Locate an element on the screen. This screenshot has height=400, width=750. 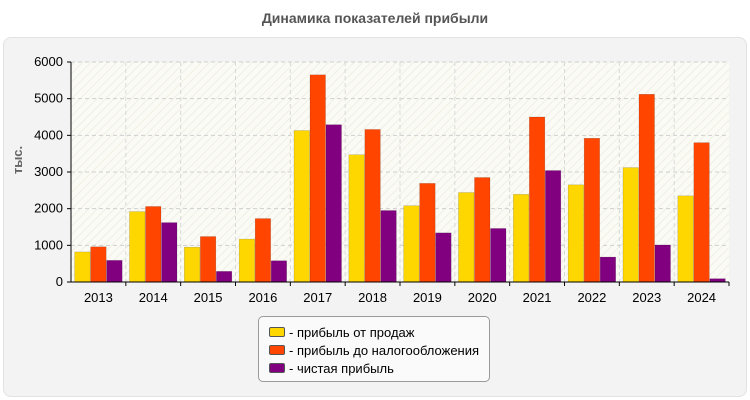
legend-swatch-pretax is located at coordinates (277, 350).